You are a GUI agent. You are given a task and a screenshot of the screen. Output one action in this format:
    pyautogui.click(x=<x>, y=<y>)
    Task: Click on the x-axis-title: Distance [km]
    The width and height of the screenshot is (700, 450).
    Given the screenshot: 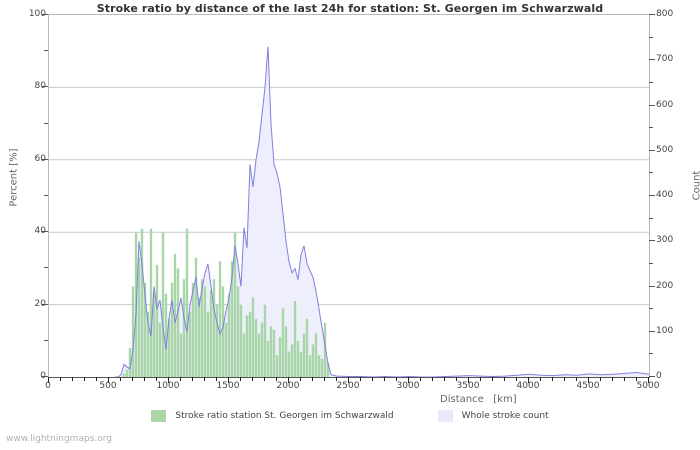 What is the action you would take?
    pyautogui.click(x=478, y=399)
    